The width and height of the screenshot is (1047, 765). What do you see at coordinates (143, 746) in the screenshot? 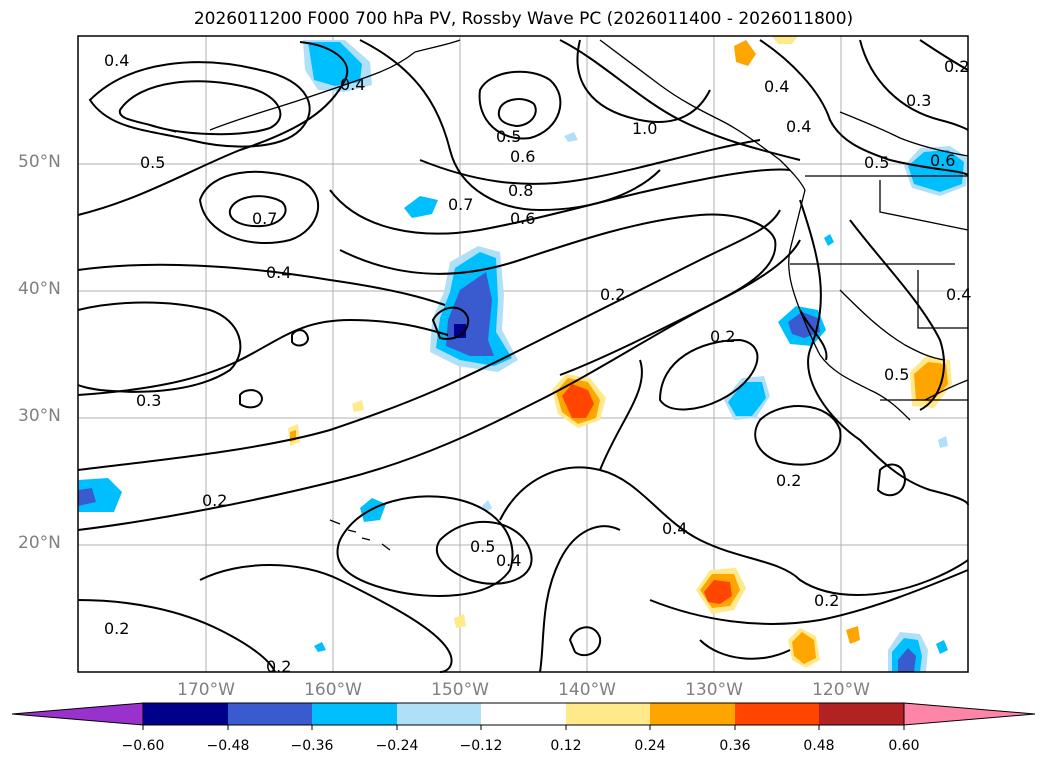
I see `colorbar-tick-label: −0.60` at bounding box center [143, 746].